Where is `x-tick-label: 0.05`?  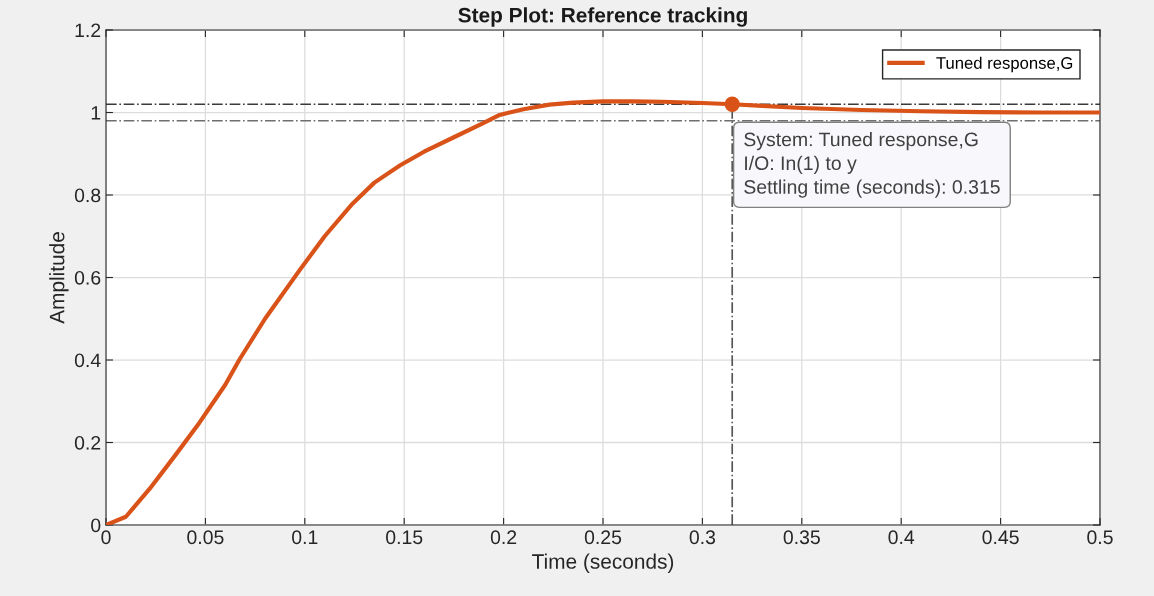
x-tick-label: 0.05 is located at coordinates (205, 537).